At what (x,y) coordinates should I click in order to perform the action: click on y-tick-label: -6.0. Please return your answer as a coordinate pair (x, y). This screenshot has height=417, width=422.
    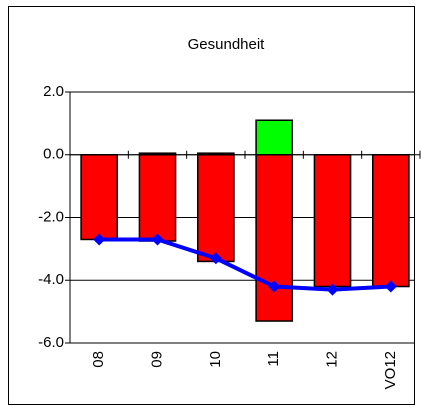
    Looking at the image, I should click on (51, 342).